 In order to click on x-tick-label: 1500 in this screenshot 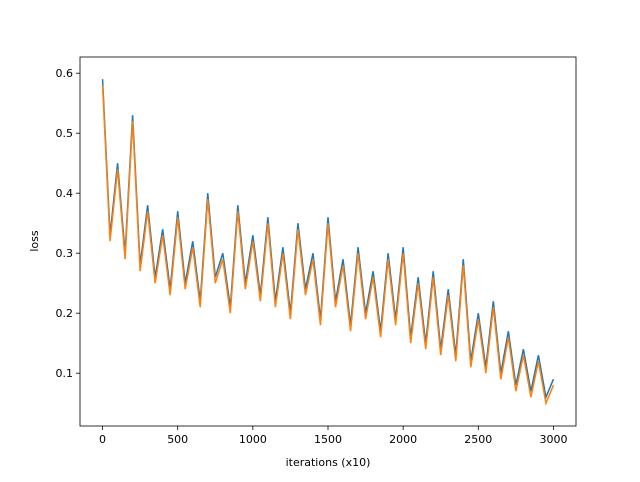, I will do `click(328, 439)`.